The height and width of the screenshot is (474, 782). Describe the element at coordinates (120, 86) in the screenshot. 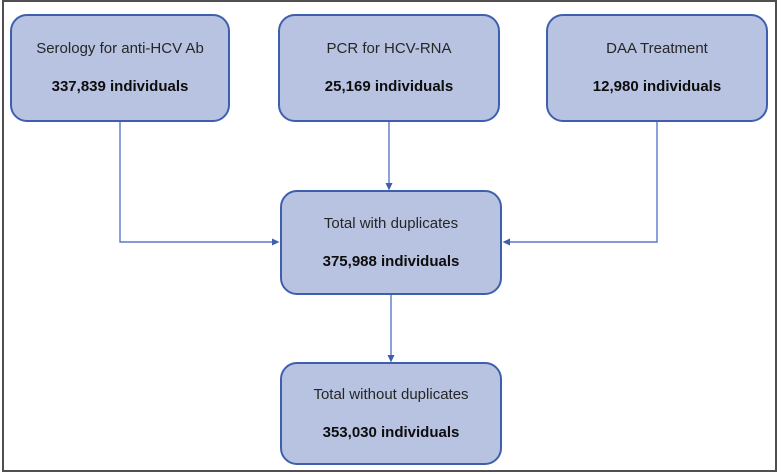

I see `box-serology-count: 337,839 individuals` at that location.